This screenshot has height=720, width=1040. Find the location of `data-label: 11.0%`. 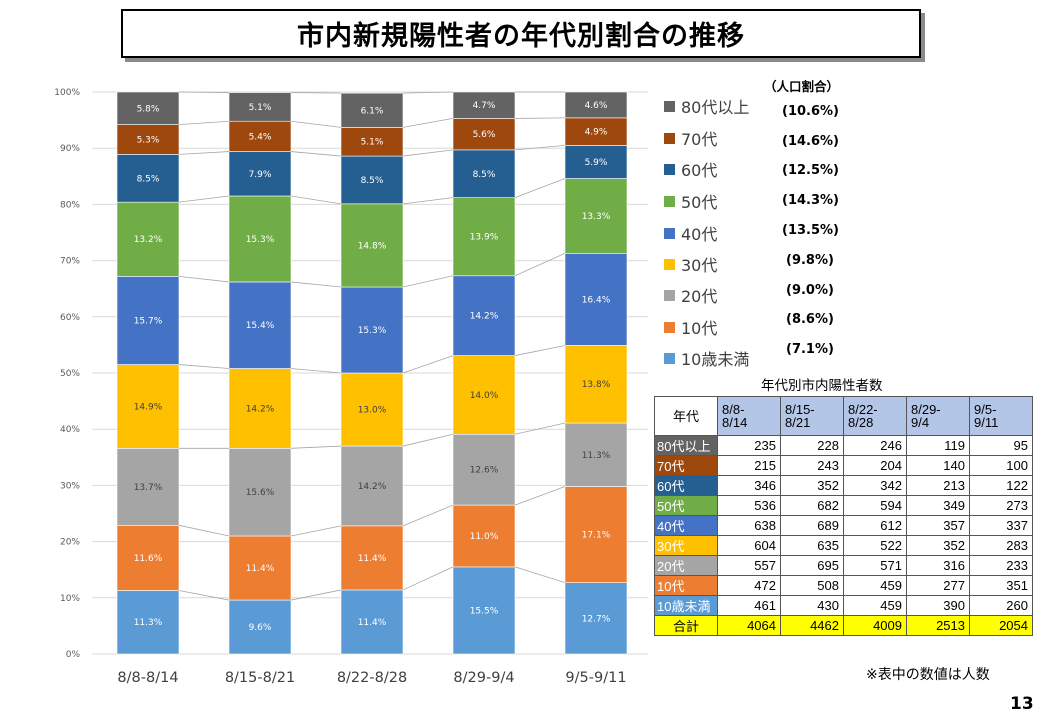

data-label: 11.0% is located at coordinates (484, 537).